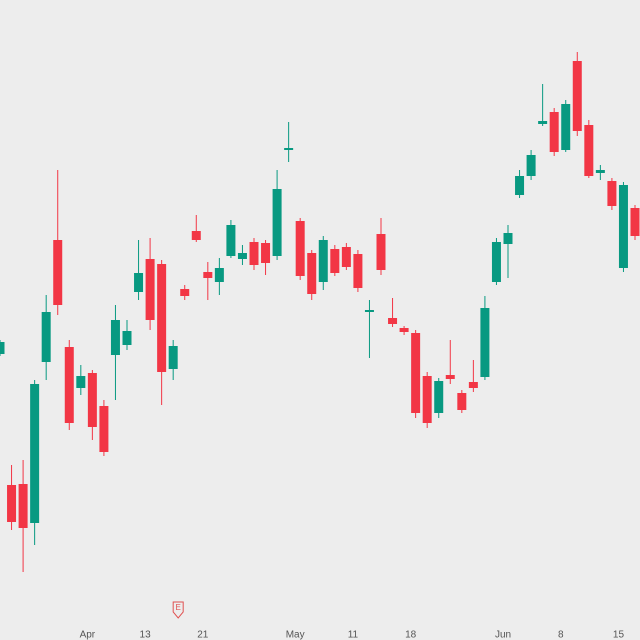 The width and height of the screenshot is (640, 640). Describe the element at coordinates (411, 635) in the screenshot. I see `x-tick-label: 18` at that location.